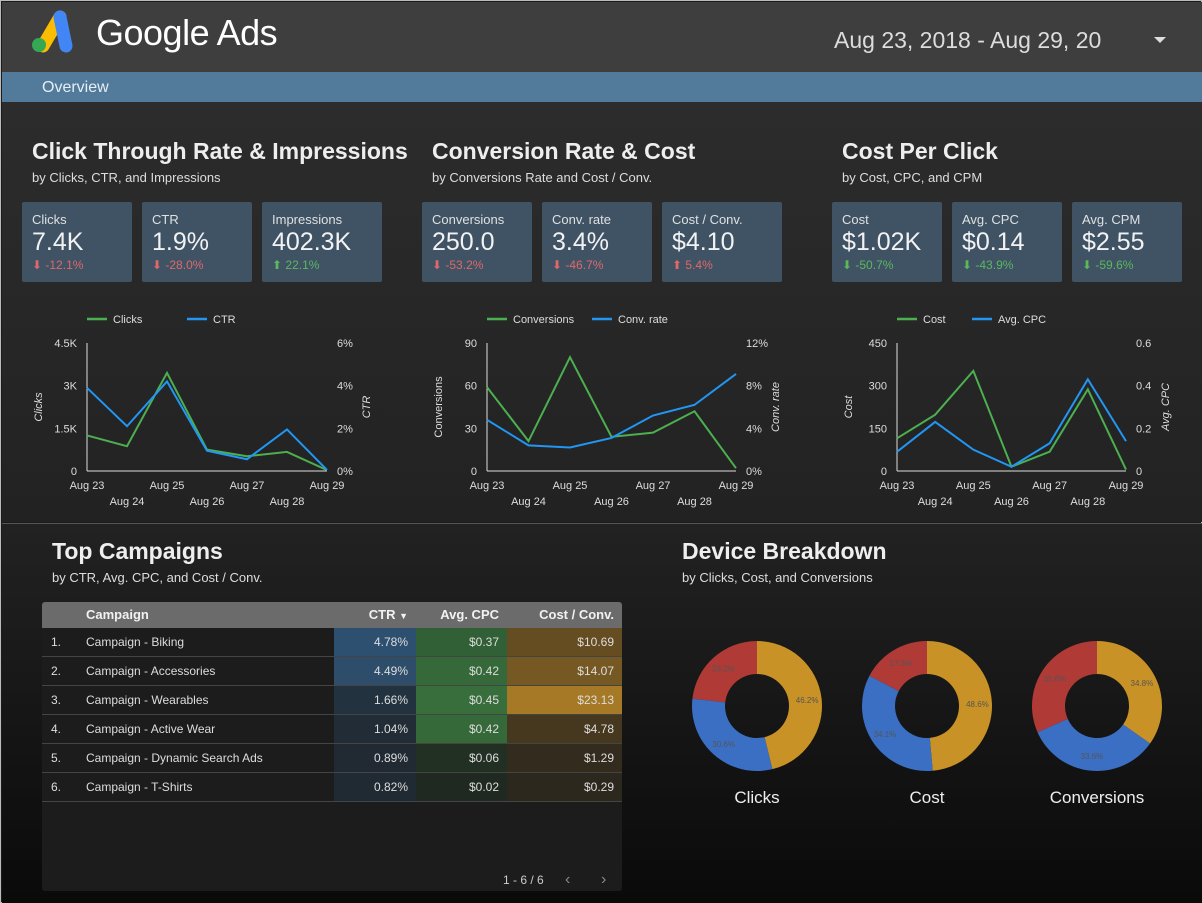 The width and height of the screenshot is (1202, 903). Describe the element at coordinates (699, 265) in the screenshot. I see `kpi-change-value: 5.4%` at that location.